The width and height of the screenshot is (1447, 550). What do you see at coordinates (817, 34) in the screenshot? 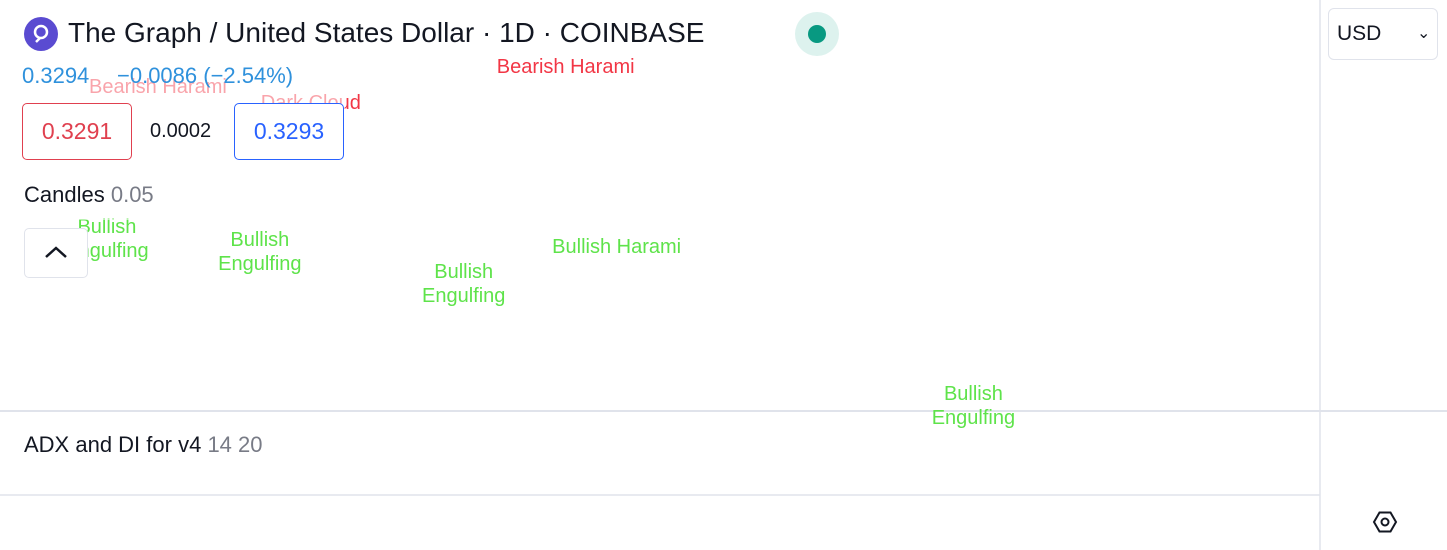
I see `market-status` at bounding box center [817, 34].